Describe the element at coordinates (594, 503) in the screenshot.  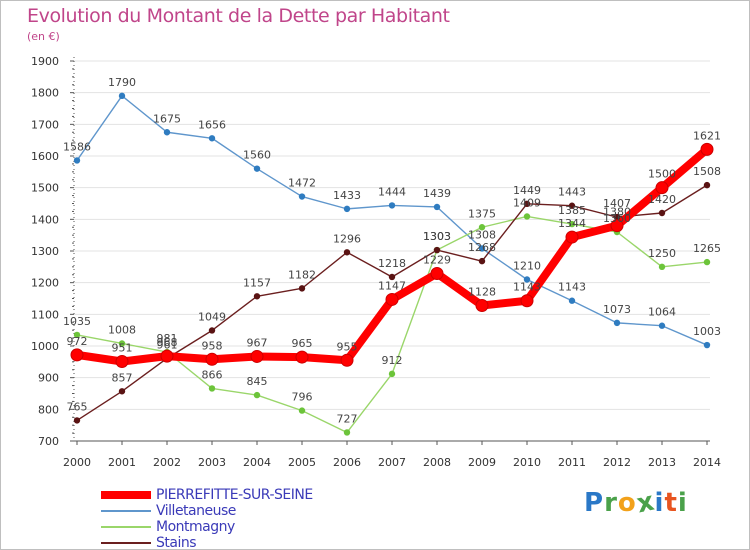
I see `logo-letter: P` at that location.